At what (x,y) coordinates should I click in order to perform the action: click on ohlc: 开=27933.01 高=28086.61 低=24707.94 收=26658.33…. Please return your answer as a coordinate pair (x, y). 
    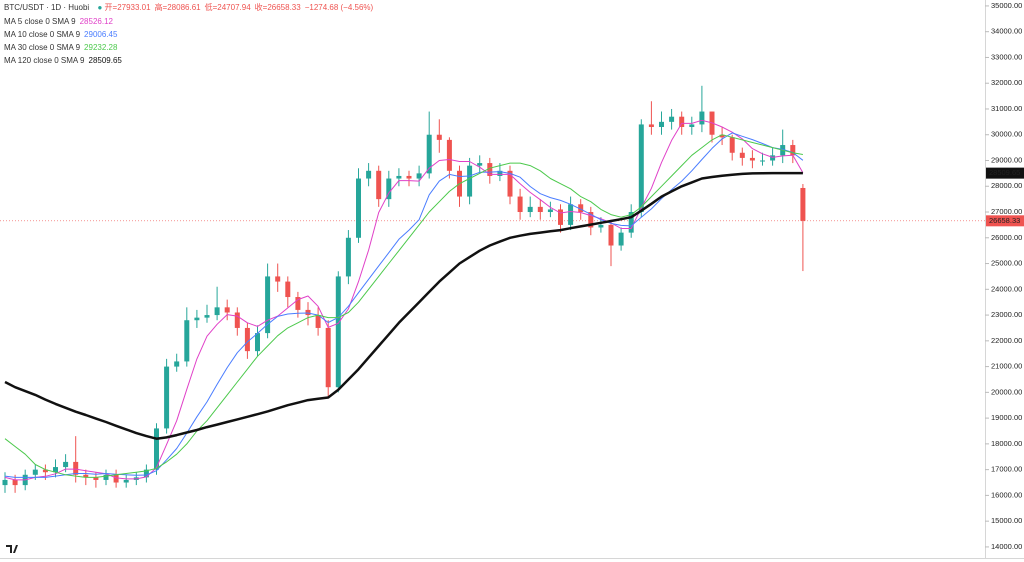
    Looking at the image, I should click on (239, 7).